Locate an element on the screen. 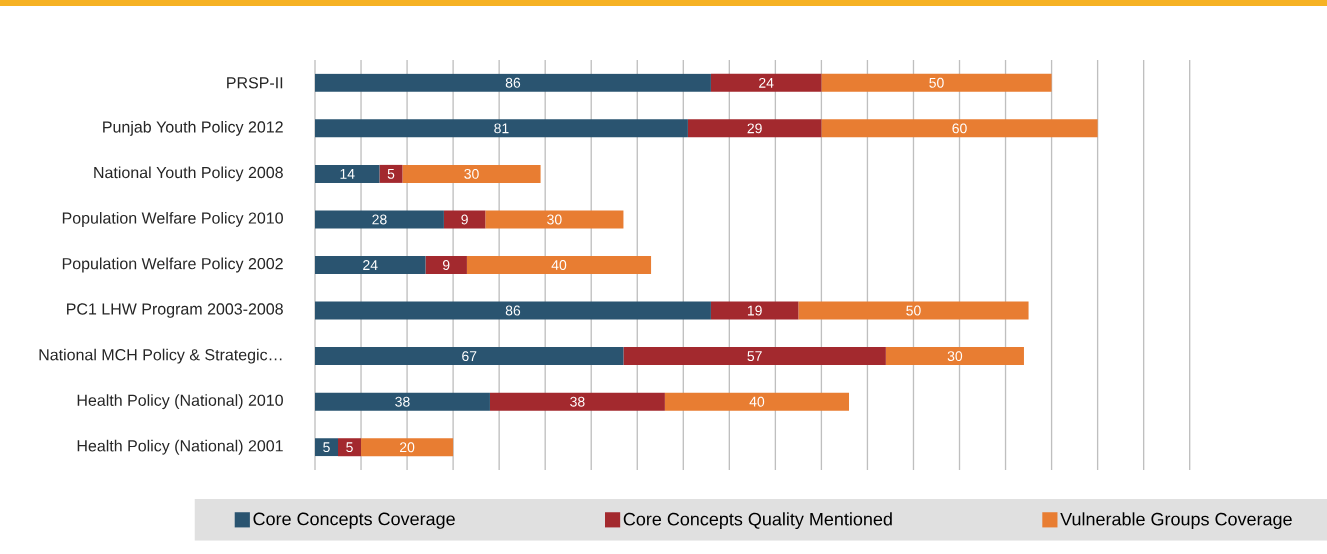  legend-label: Vulnerable Groups Coverage is located at coordinates (1176, 521).